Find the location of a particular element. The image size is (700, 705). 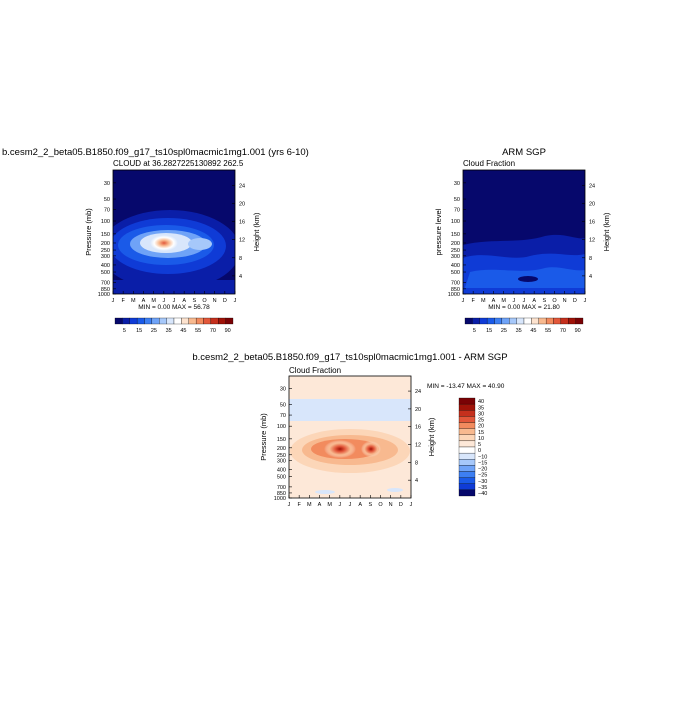

panel1-colorbar: 5 15 25 35 45 55 70 90 is located at coordinates (174, 325).